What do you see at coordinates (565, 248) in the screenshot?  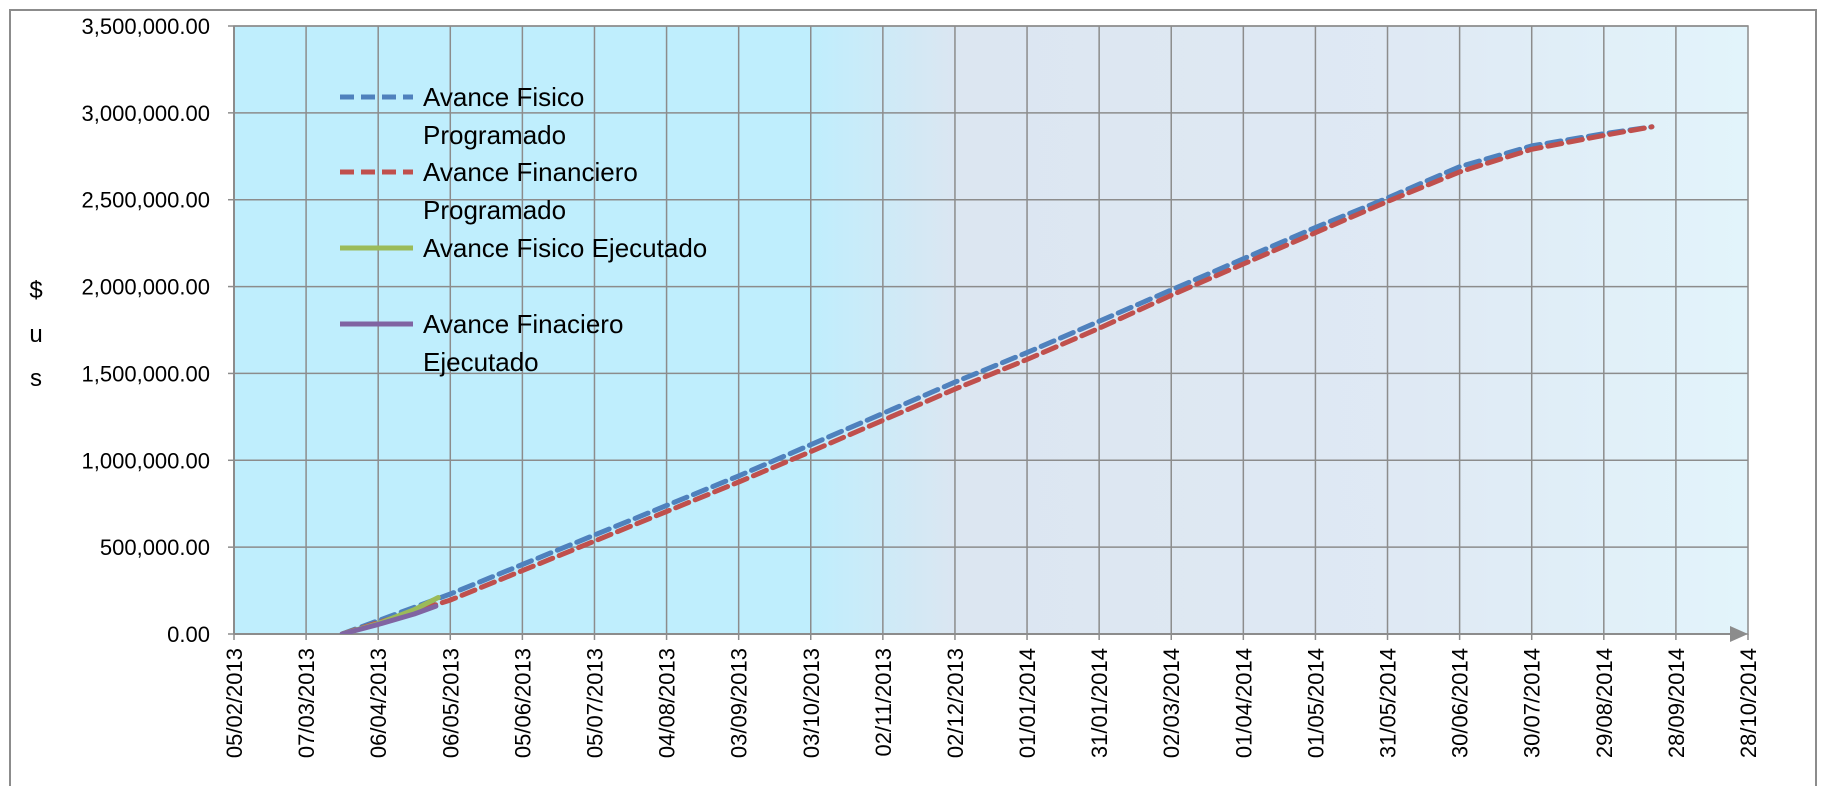 I see `legend-label-3: Avance Fisico Ejecutado` at bounding box center [565, 248].